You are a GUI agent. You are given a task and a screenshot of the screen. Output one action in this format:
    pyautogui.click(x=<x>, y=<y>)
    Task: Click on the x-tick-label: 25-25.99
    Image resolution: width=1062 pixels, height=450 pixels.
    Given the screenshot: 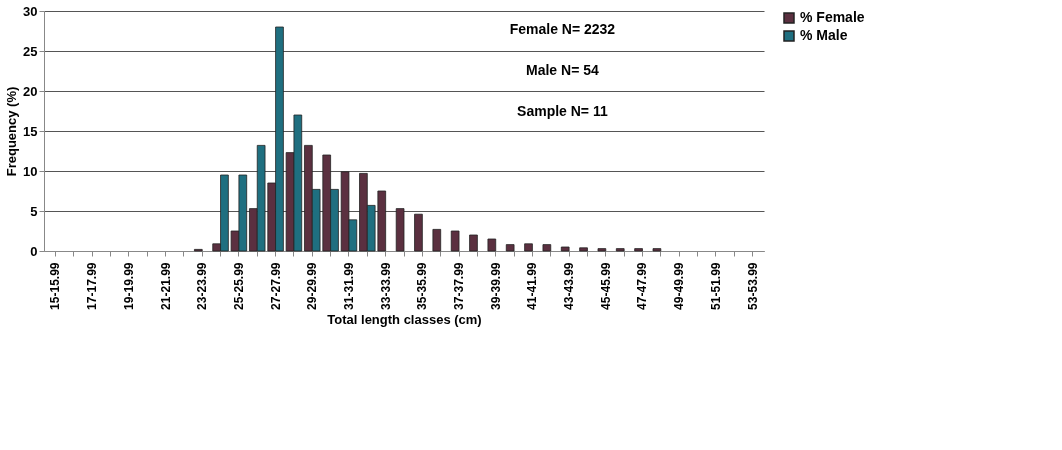 What is the action you would take?
    pyautogui.click(x=238, y=286)
    